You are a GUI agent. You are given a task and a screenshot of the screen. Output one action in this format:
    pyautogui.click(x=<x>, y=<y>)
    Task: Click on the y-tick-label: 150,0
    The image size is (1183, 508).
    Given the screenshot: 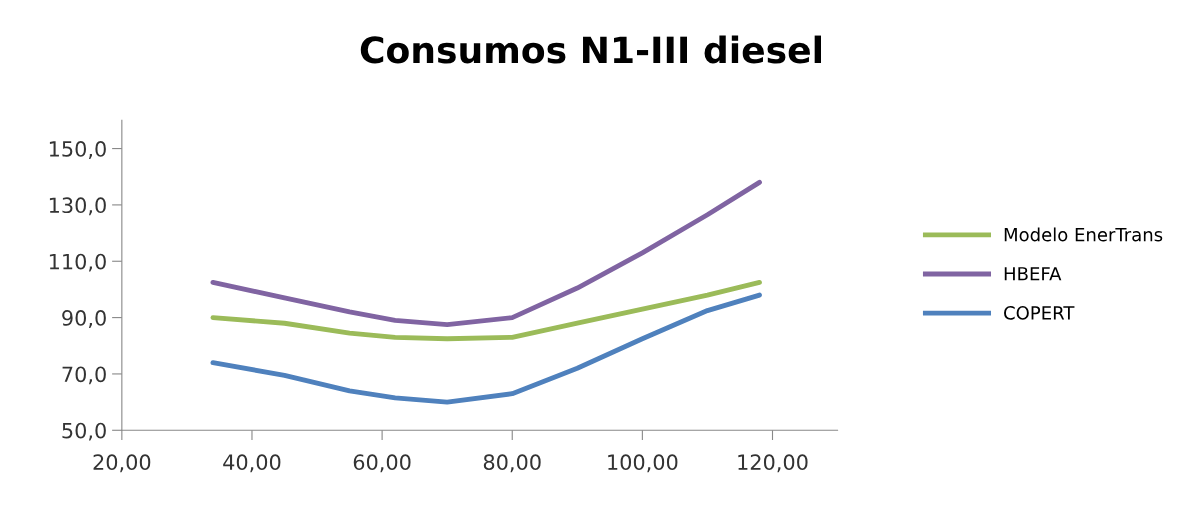 What is the action you would take?
    pyautogui.click(x=77, y=150)
    